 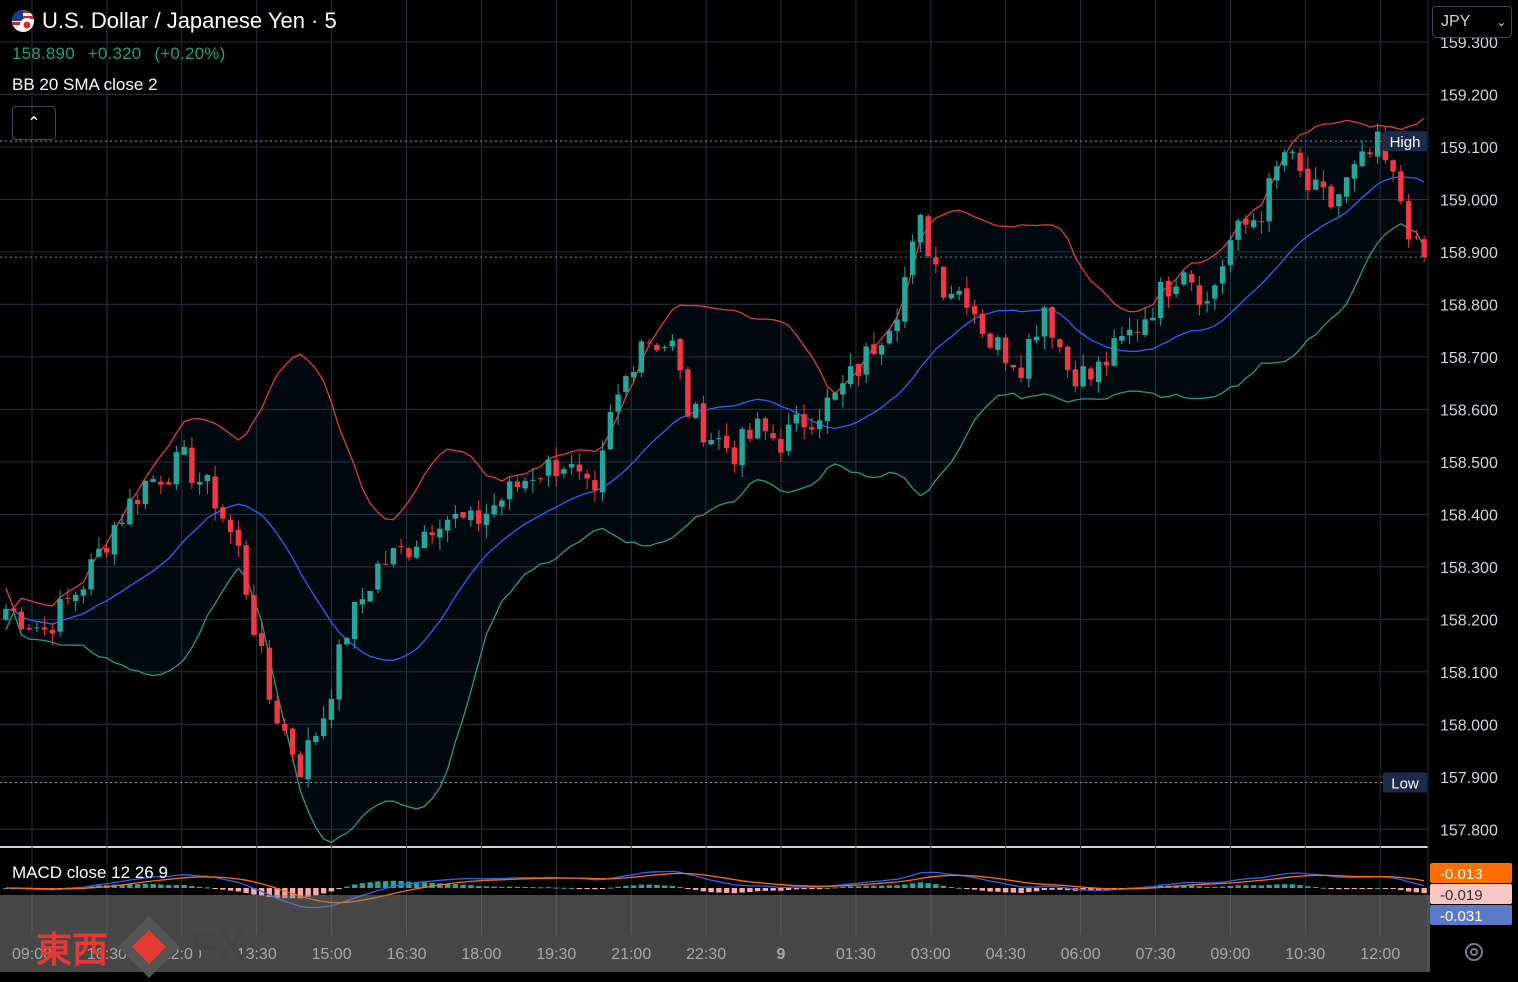 I want to click on currency-select: JPY ⌄, so click(x=1472, y=22).